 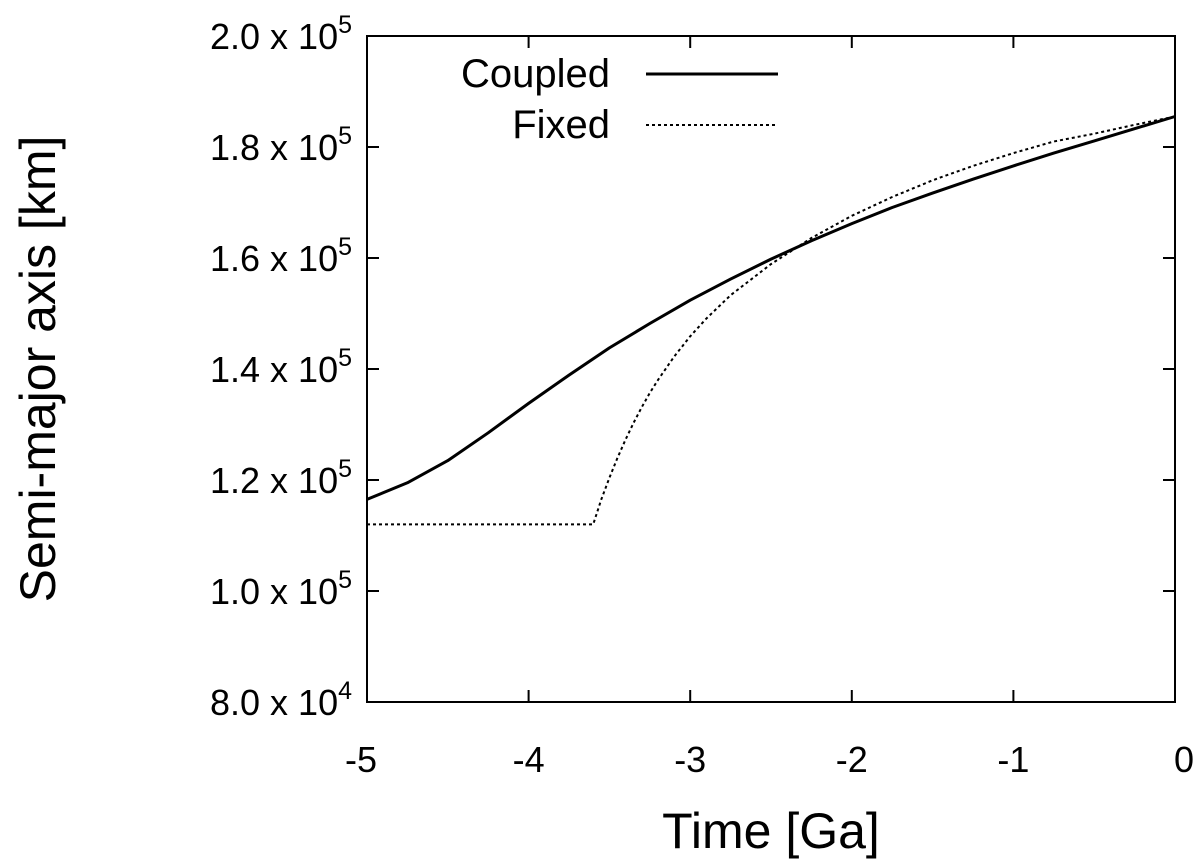 What do you see at coordinates (619, 99) in the screenshot?
I see `legend: Coupled Fixed` at bounding box center [619, 99].